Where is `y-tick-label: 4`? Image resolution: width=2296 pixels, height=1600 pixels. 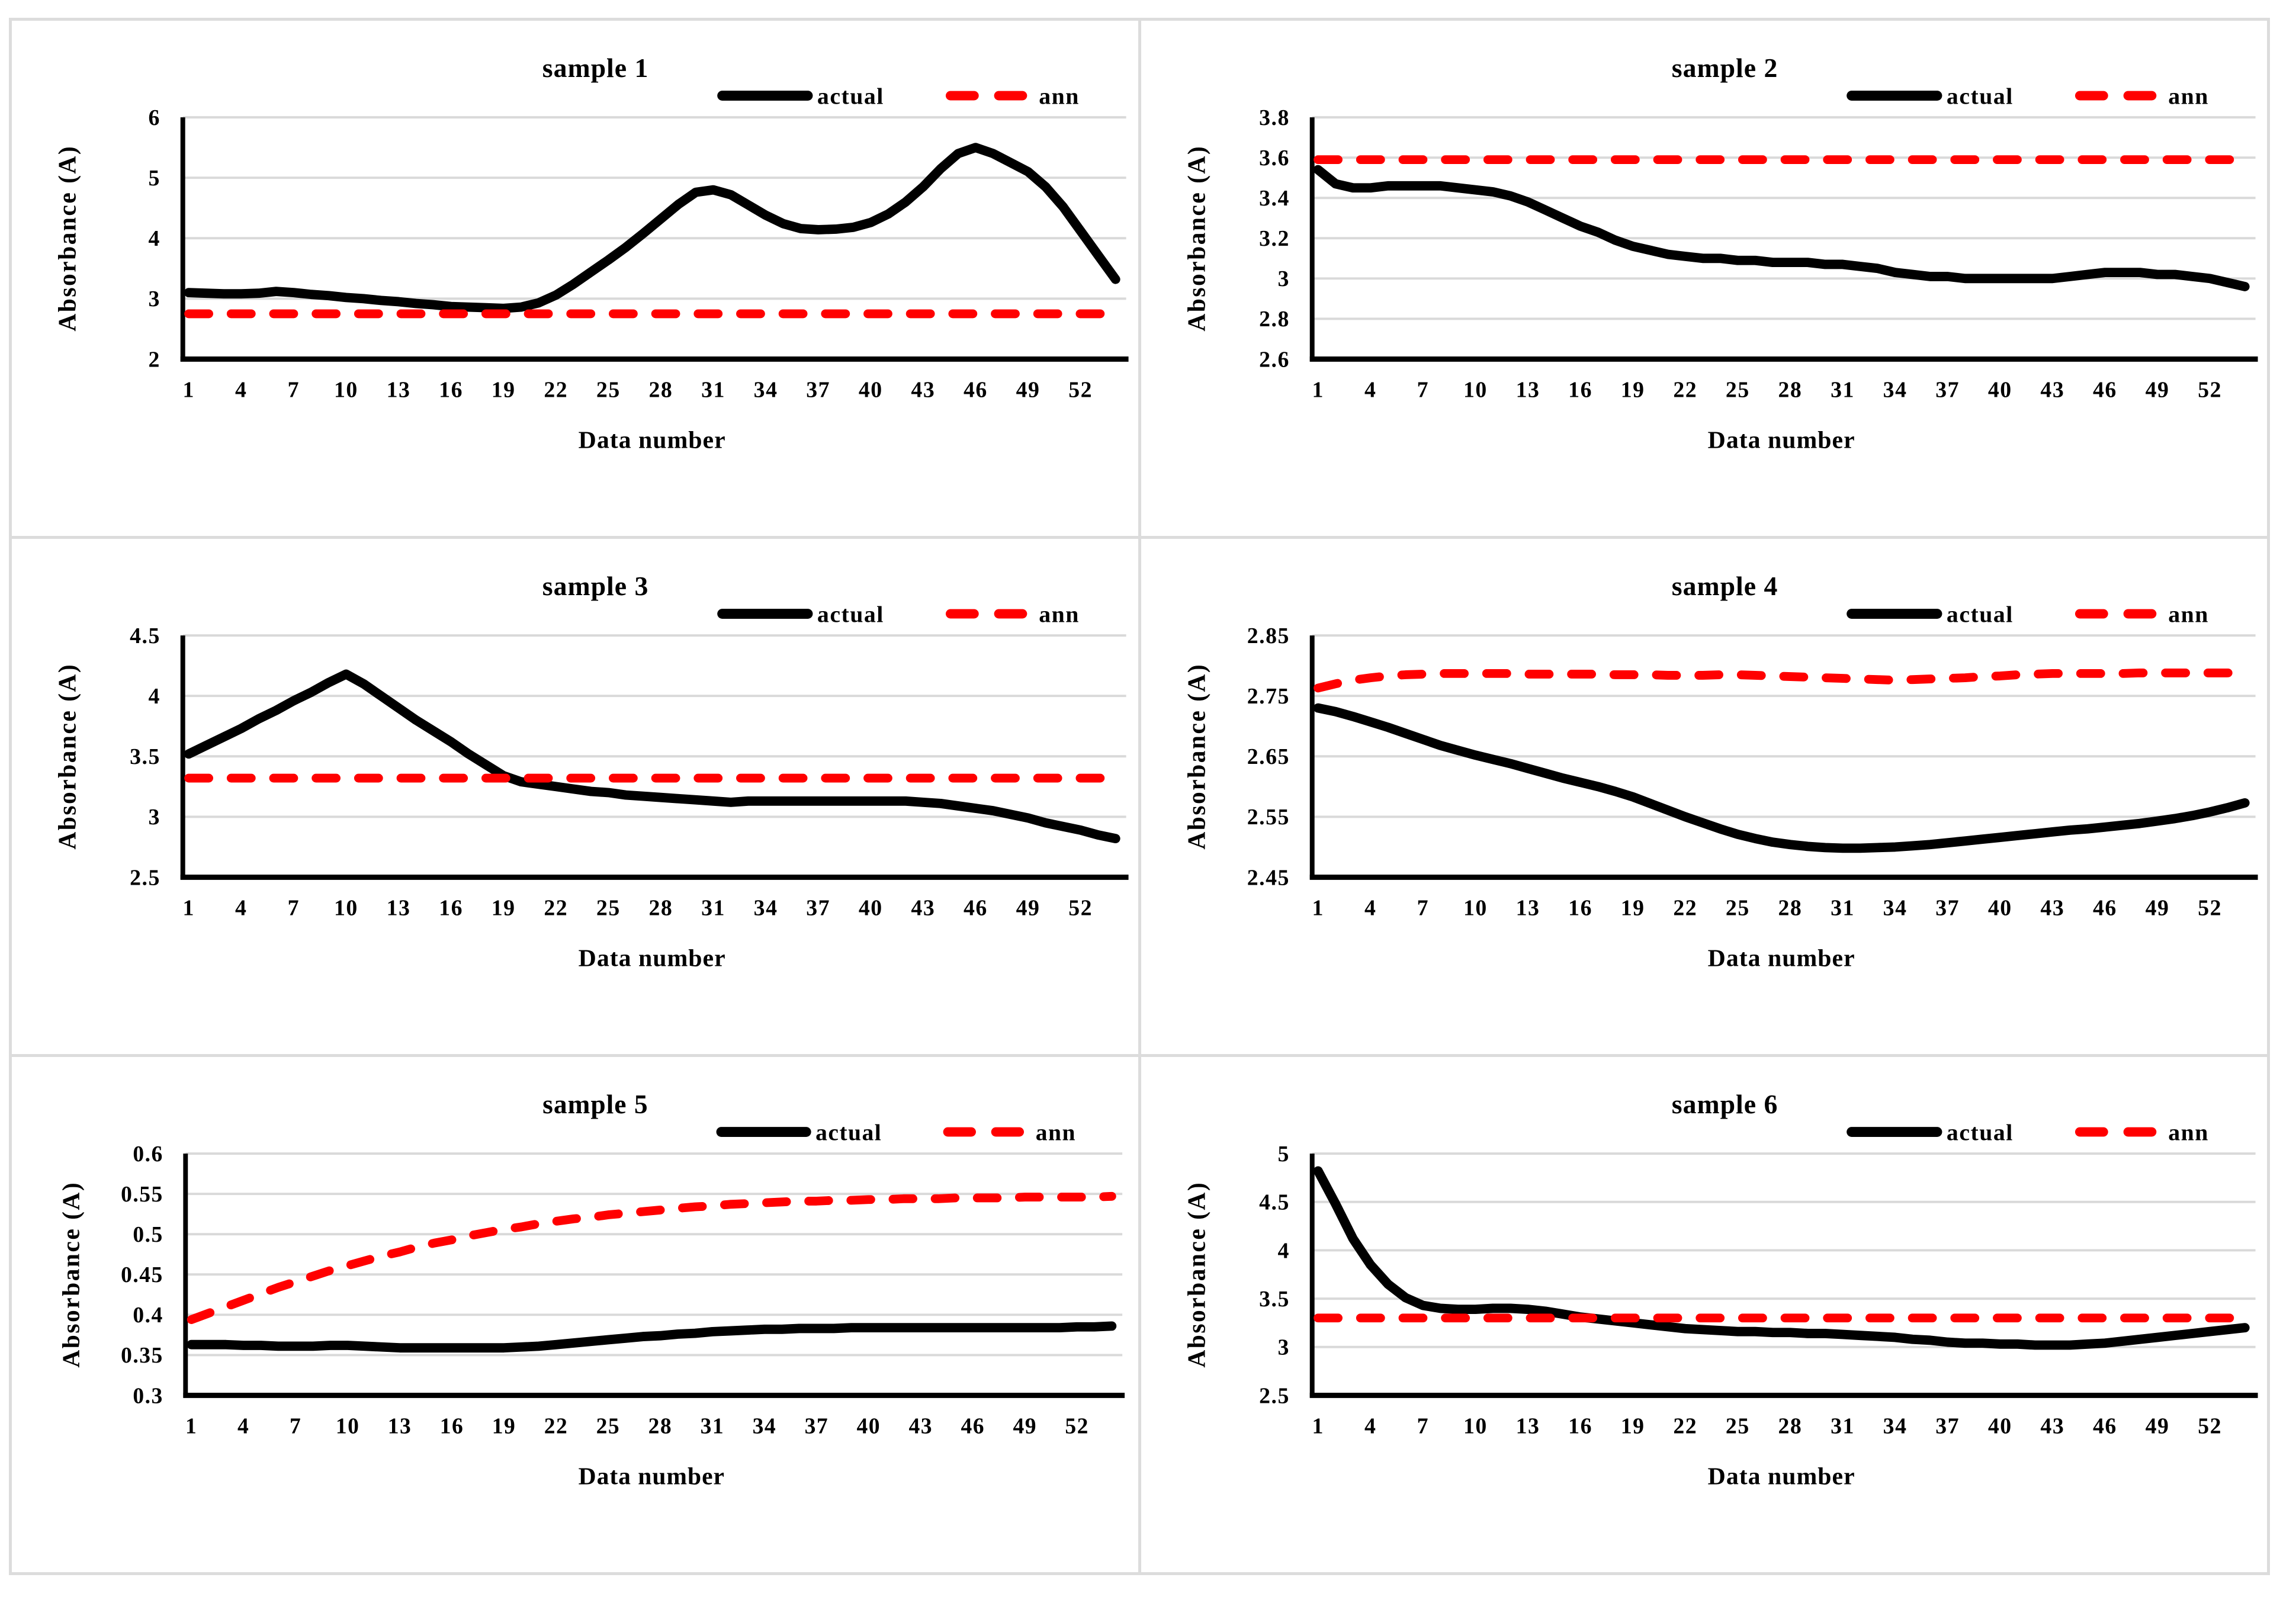
y-tick-label: 4 is located at coordinates (1283, 1251).